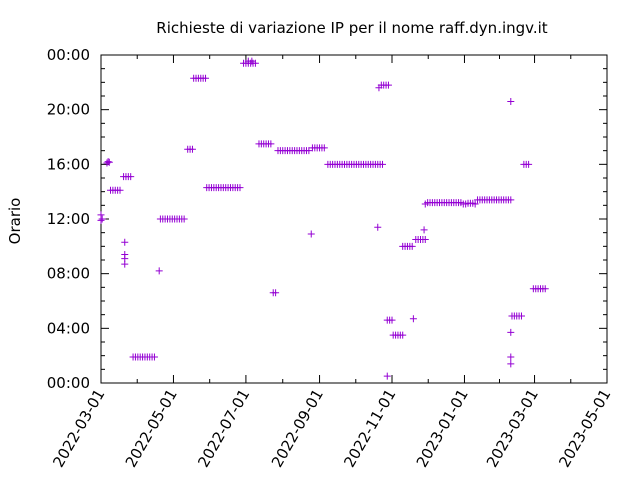 The width and height of the screenshot is (640, 480). I want to click on x-tick-label: 2023-05-01, so click(584, 428).